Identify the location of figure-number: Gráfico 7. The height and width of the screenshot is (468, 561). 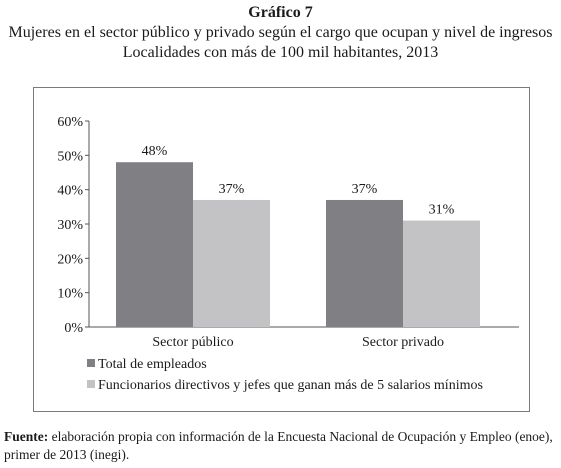
(280, 12).